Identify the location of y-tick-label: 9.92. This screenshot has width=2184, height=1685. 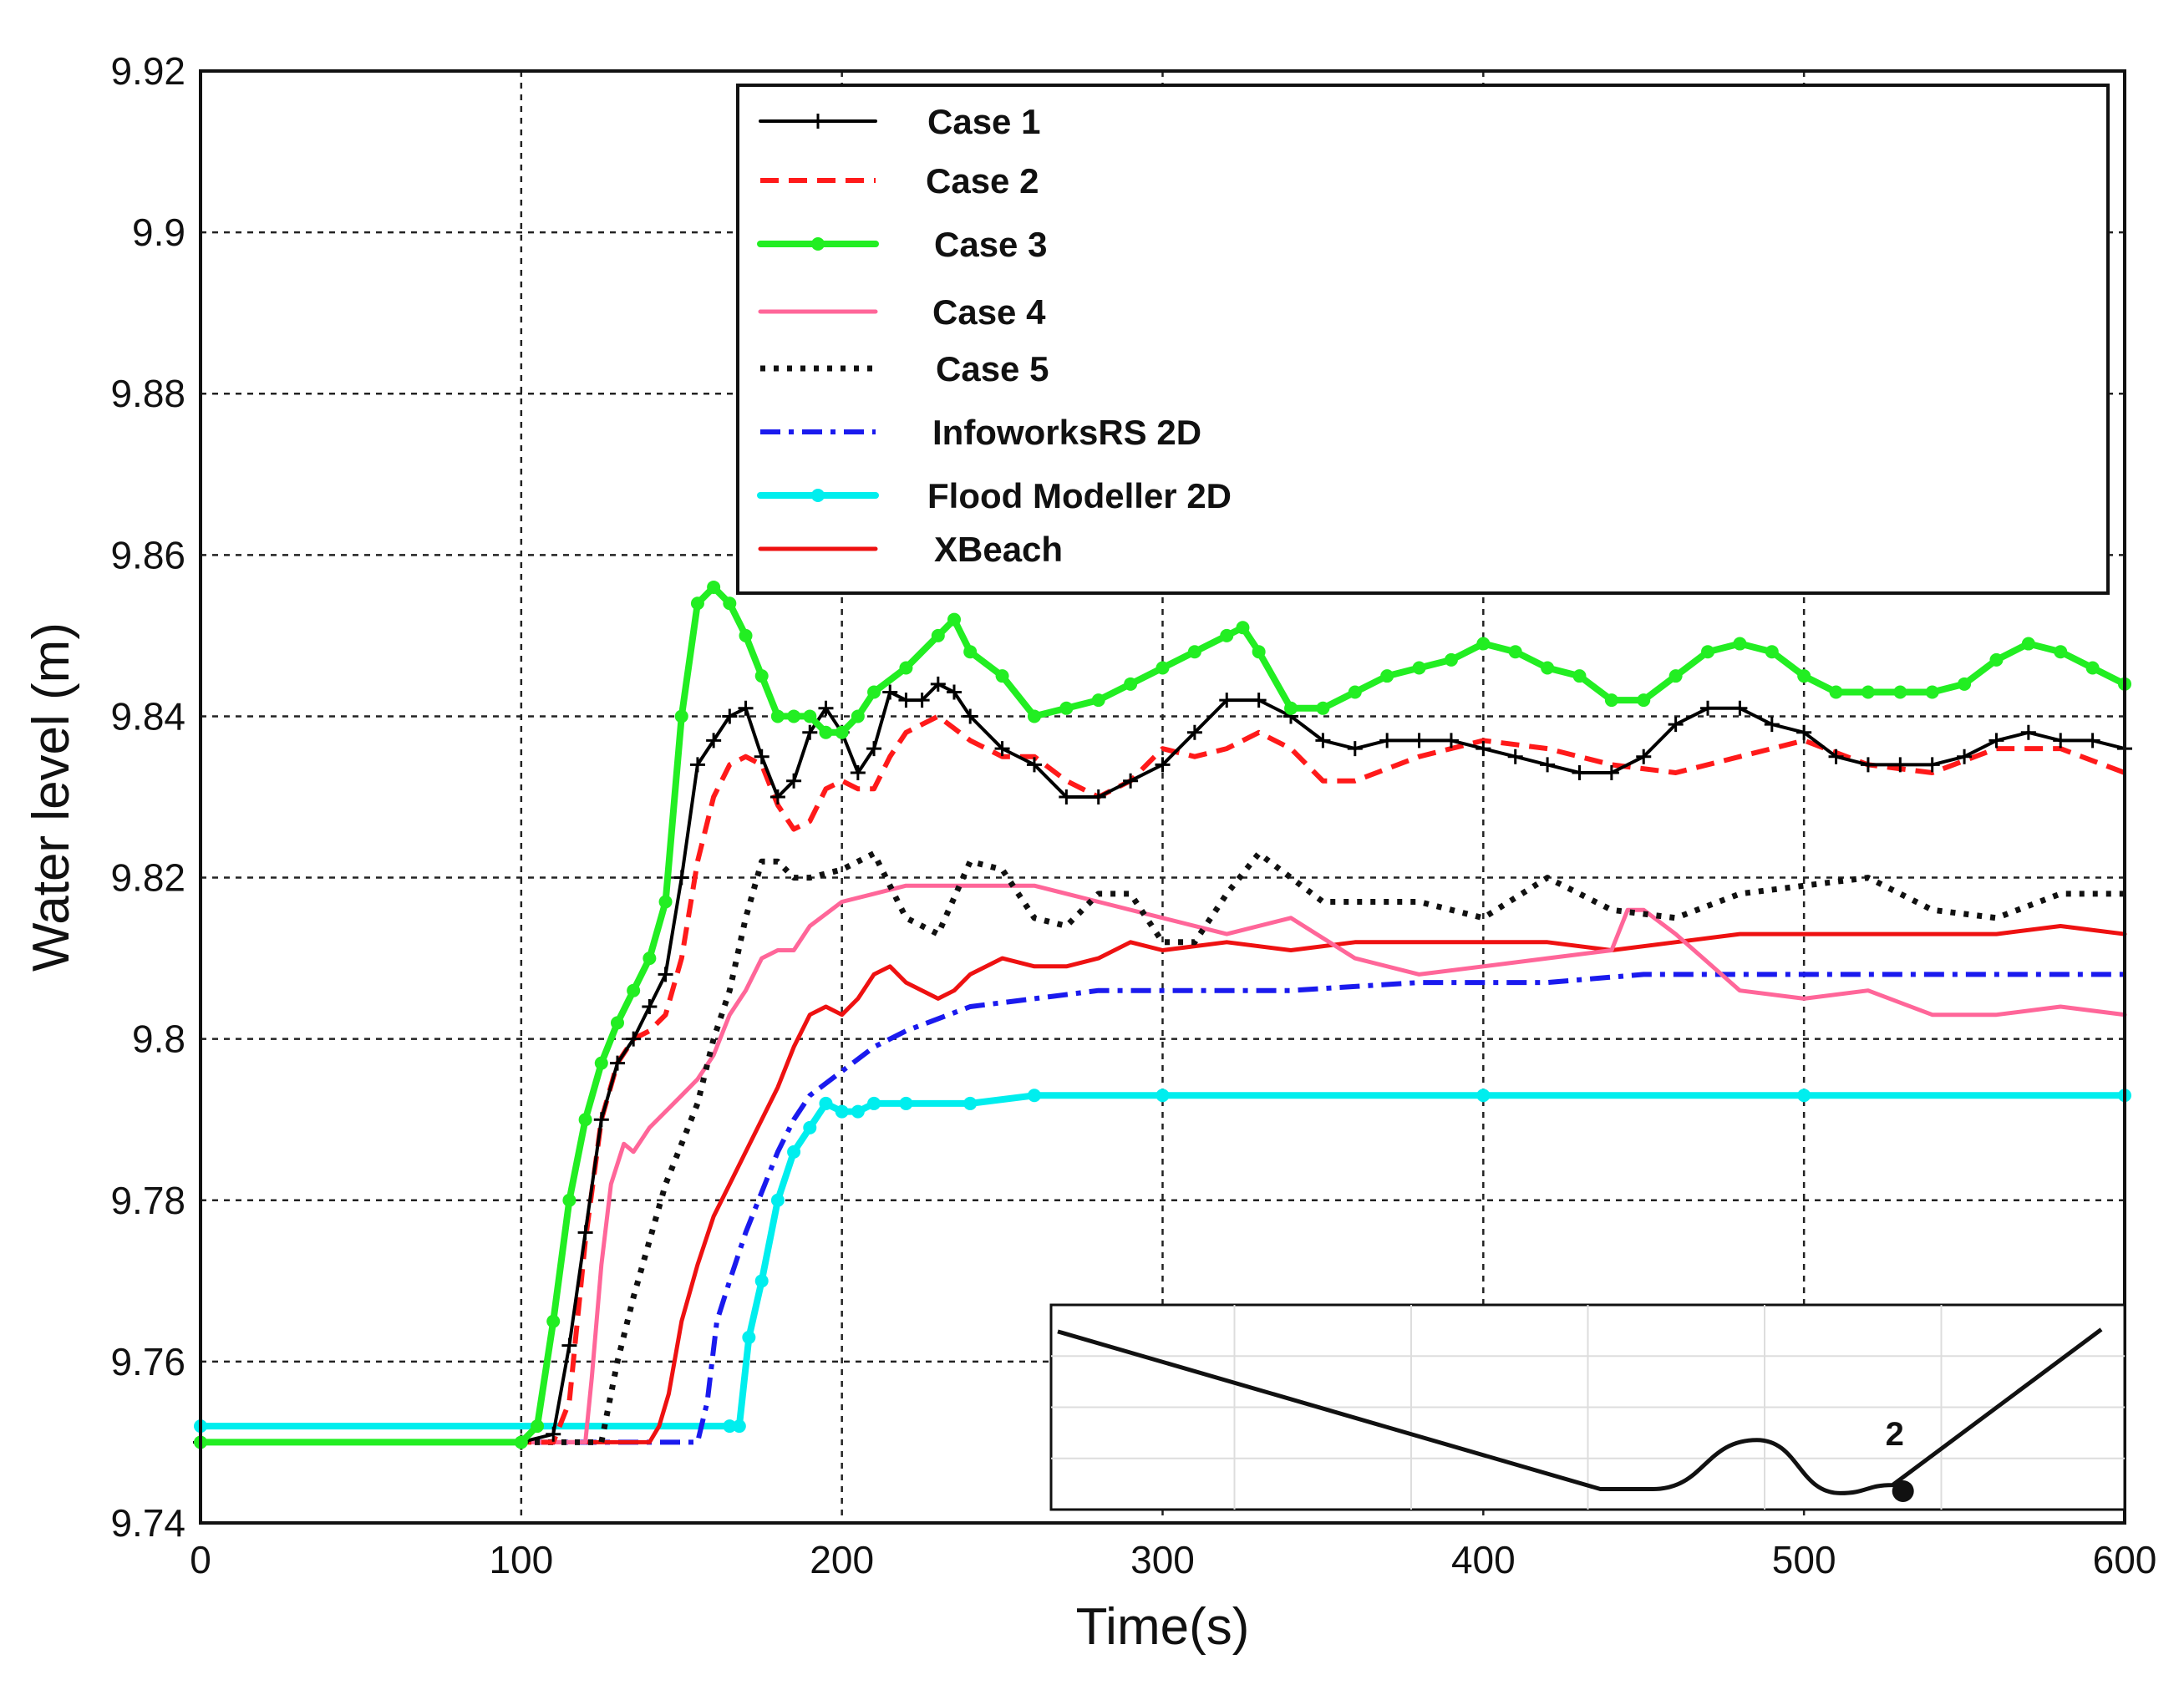
(147, 71).